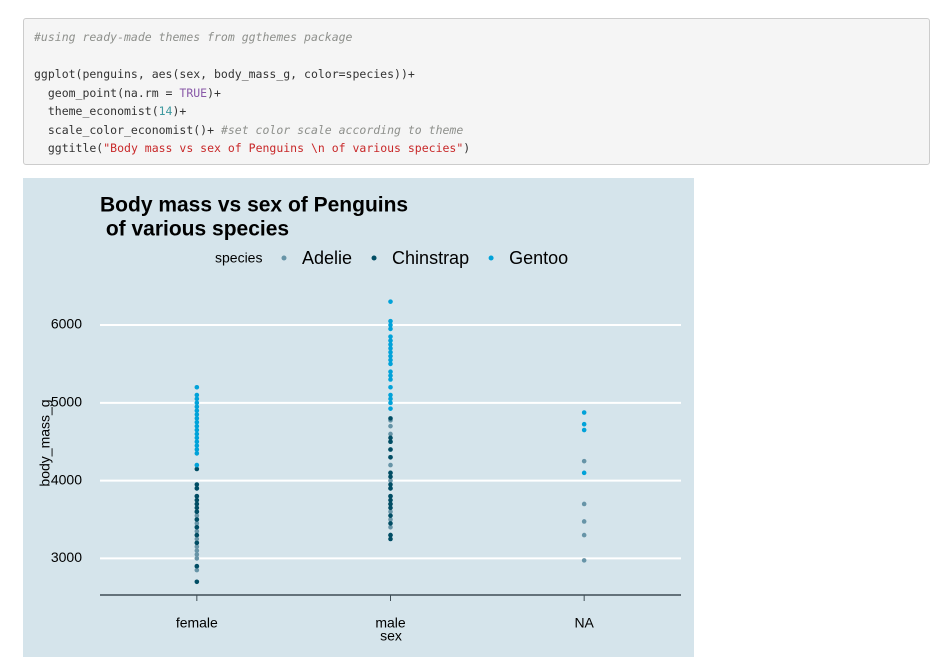 The image size is (945, 666). What do you see at coordinates (342, 130) in the screenshot?
I see `code-token: #set color scale according to theme` at bounding box center [342, 130].